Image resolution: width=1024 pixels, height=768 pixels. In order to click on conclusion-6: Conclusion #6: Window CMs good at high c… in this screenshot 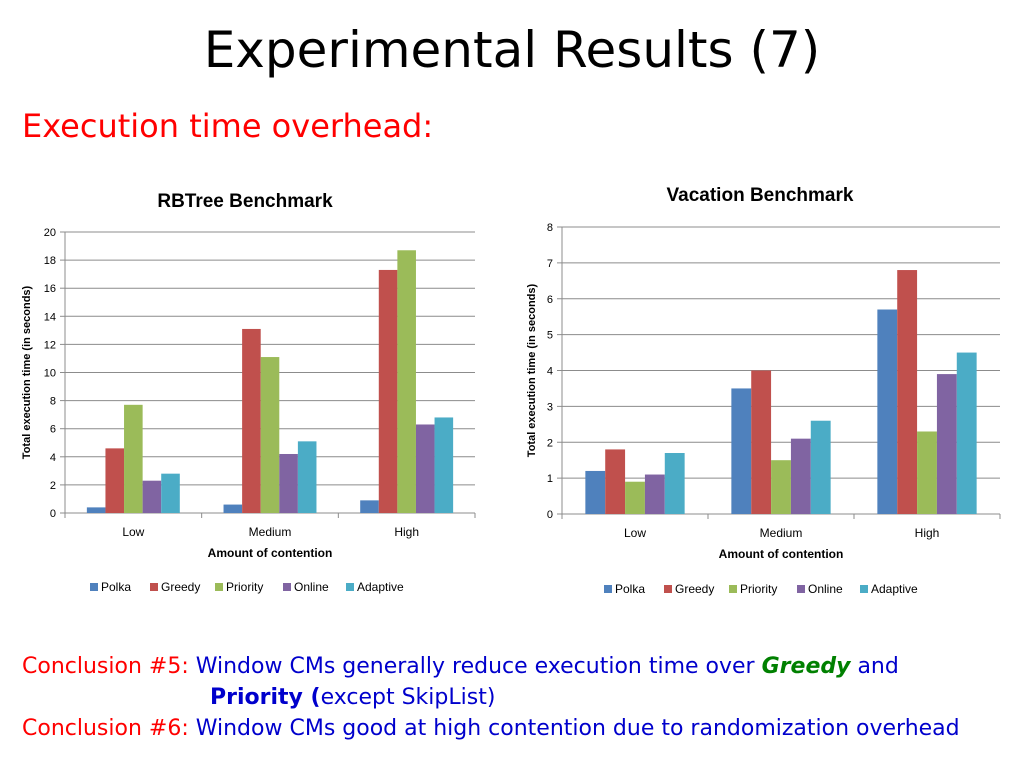, I will do `click(522, 728)`.